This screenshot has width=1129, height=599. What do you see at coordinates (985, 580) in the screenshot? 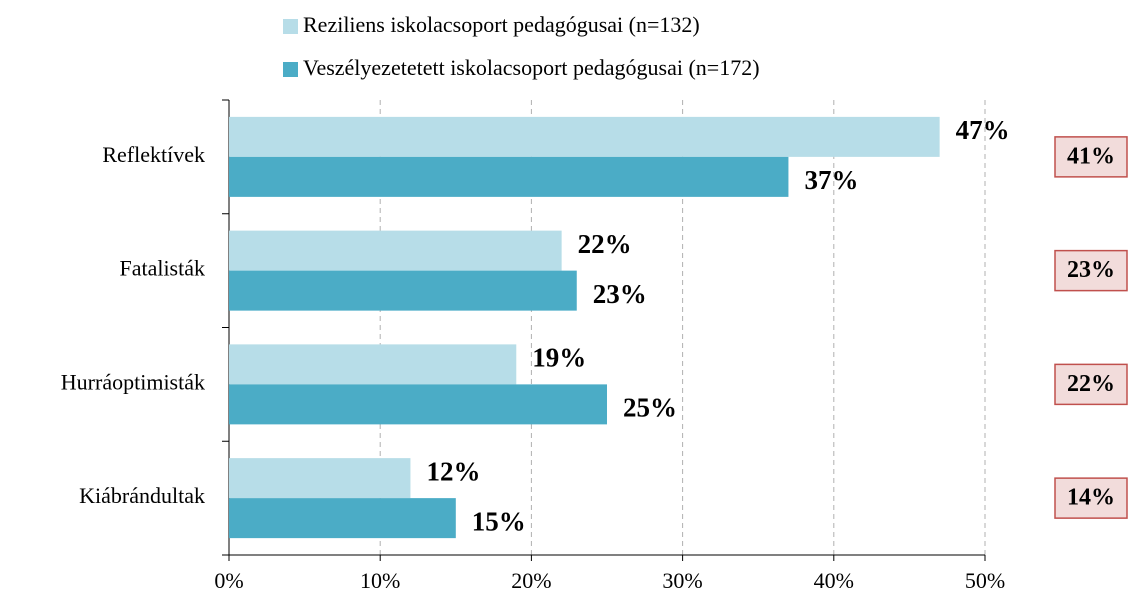
I see `x-tick-label: 50%` at bounding box center [985, 580].